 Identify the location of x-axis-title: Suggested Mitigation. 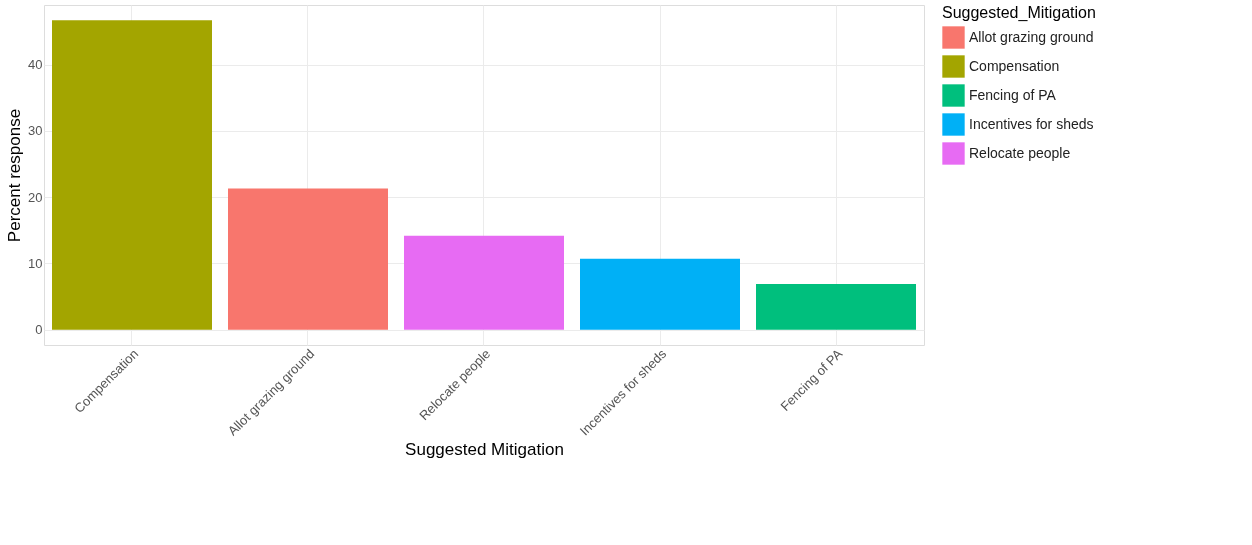
(484, 450).